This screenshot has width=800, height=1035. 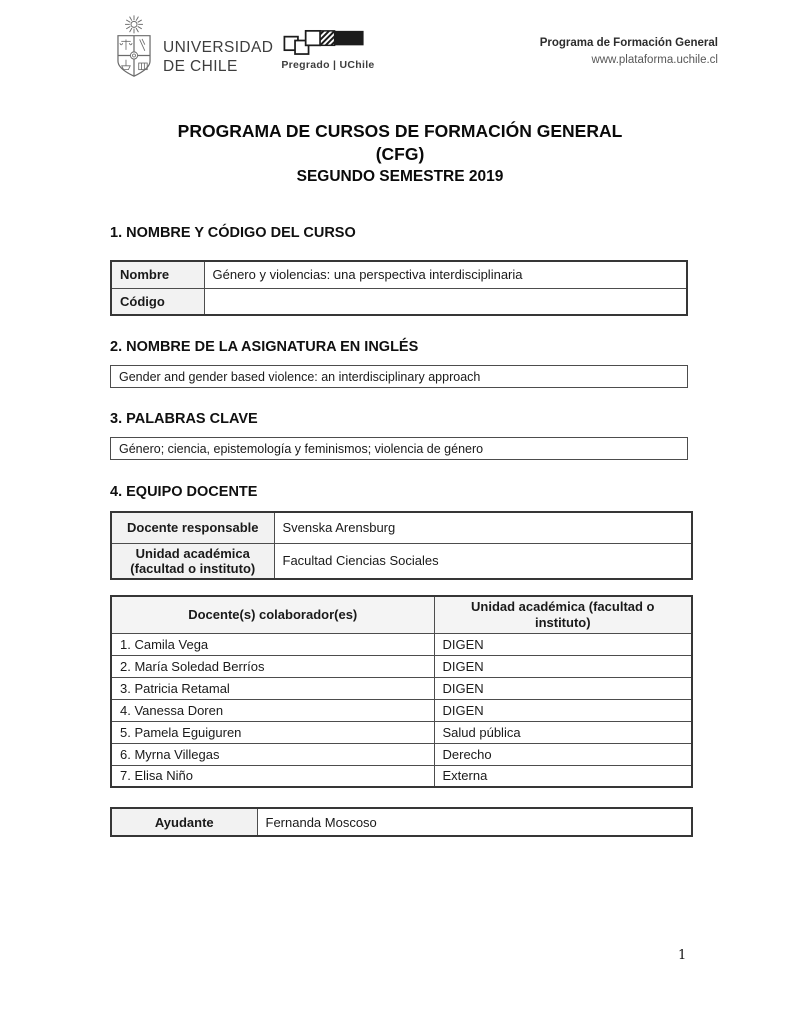 What do you see at coordinates (272, 666) in the screenshot?
I see `collaborator-name: 2. María Soledad Berríos` at bounding box center [272, 666].